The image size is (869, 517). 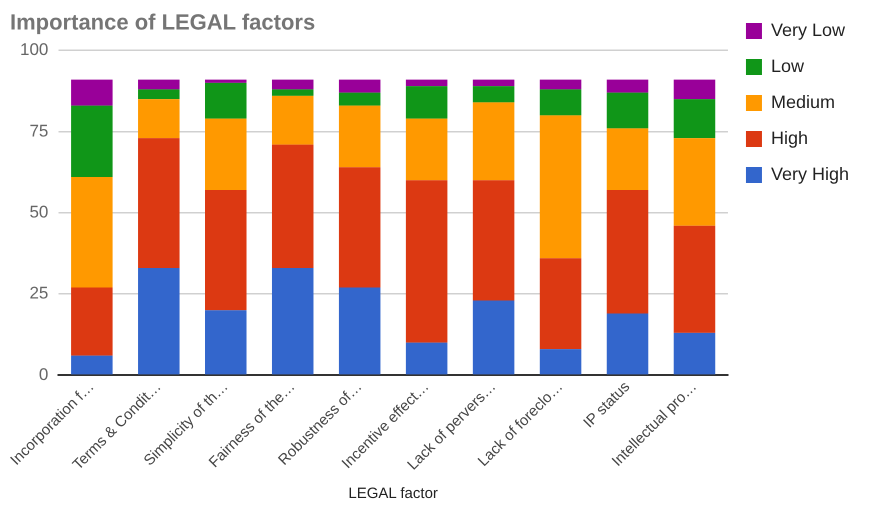 What do you see at coordinates (789, 138) in the screenshot?
I see `legend-label: High` at bounding box center [789, 138].